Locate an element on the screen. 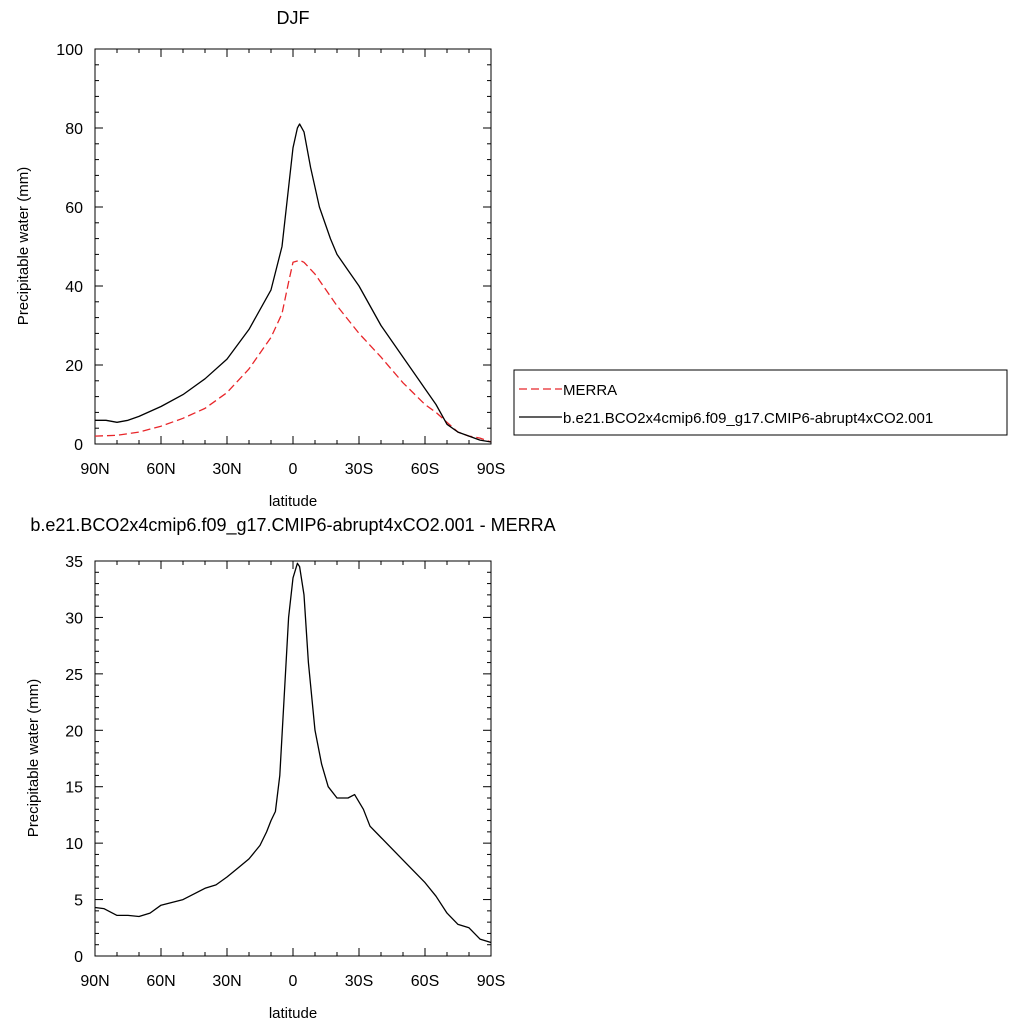 The width and height of the screenshot is (1024, 1024). y-tick-label: 60 is located at coordinates (74, 208).